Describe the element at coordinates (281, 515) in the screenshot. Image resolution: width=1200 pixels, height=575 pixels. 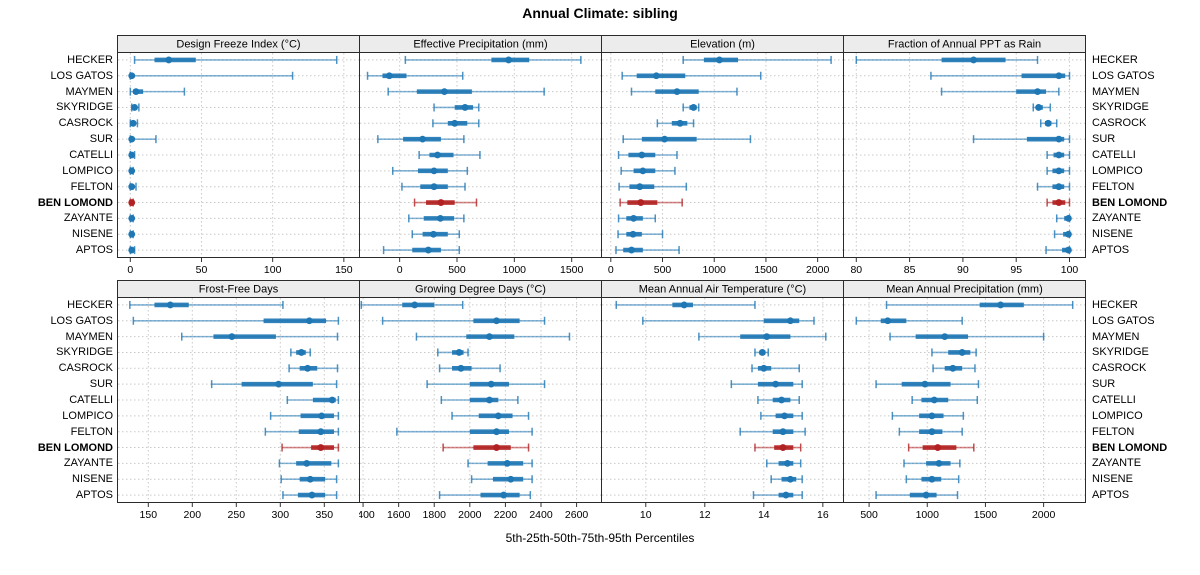
I see `axis-tick-label: 300` at that location.